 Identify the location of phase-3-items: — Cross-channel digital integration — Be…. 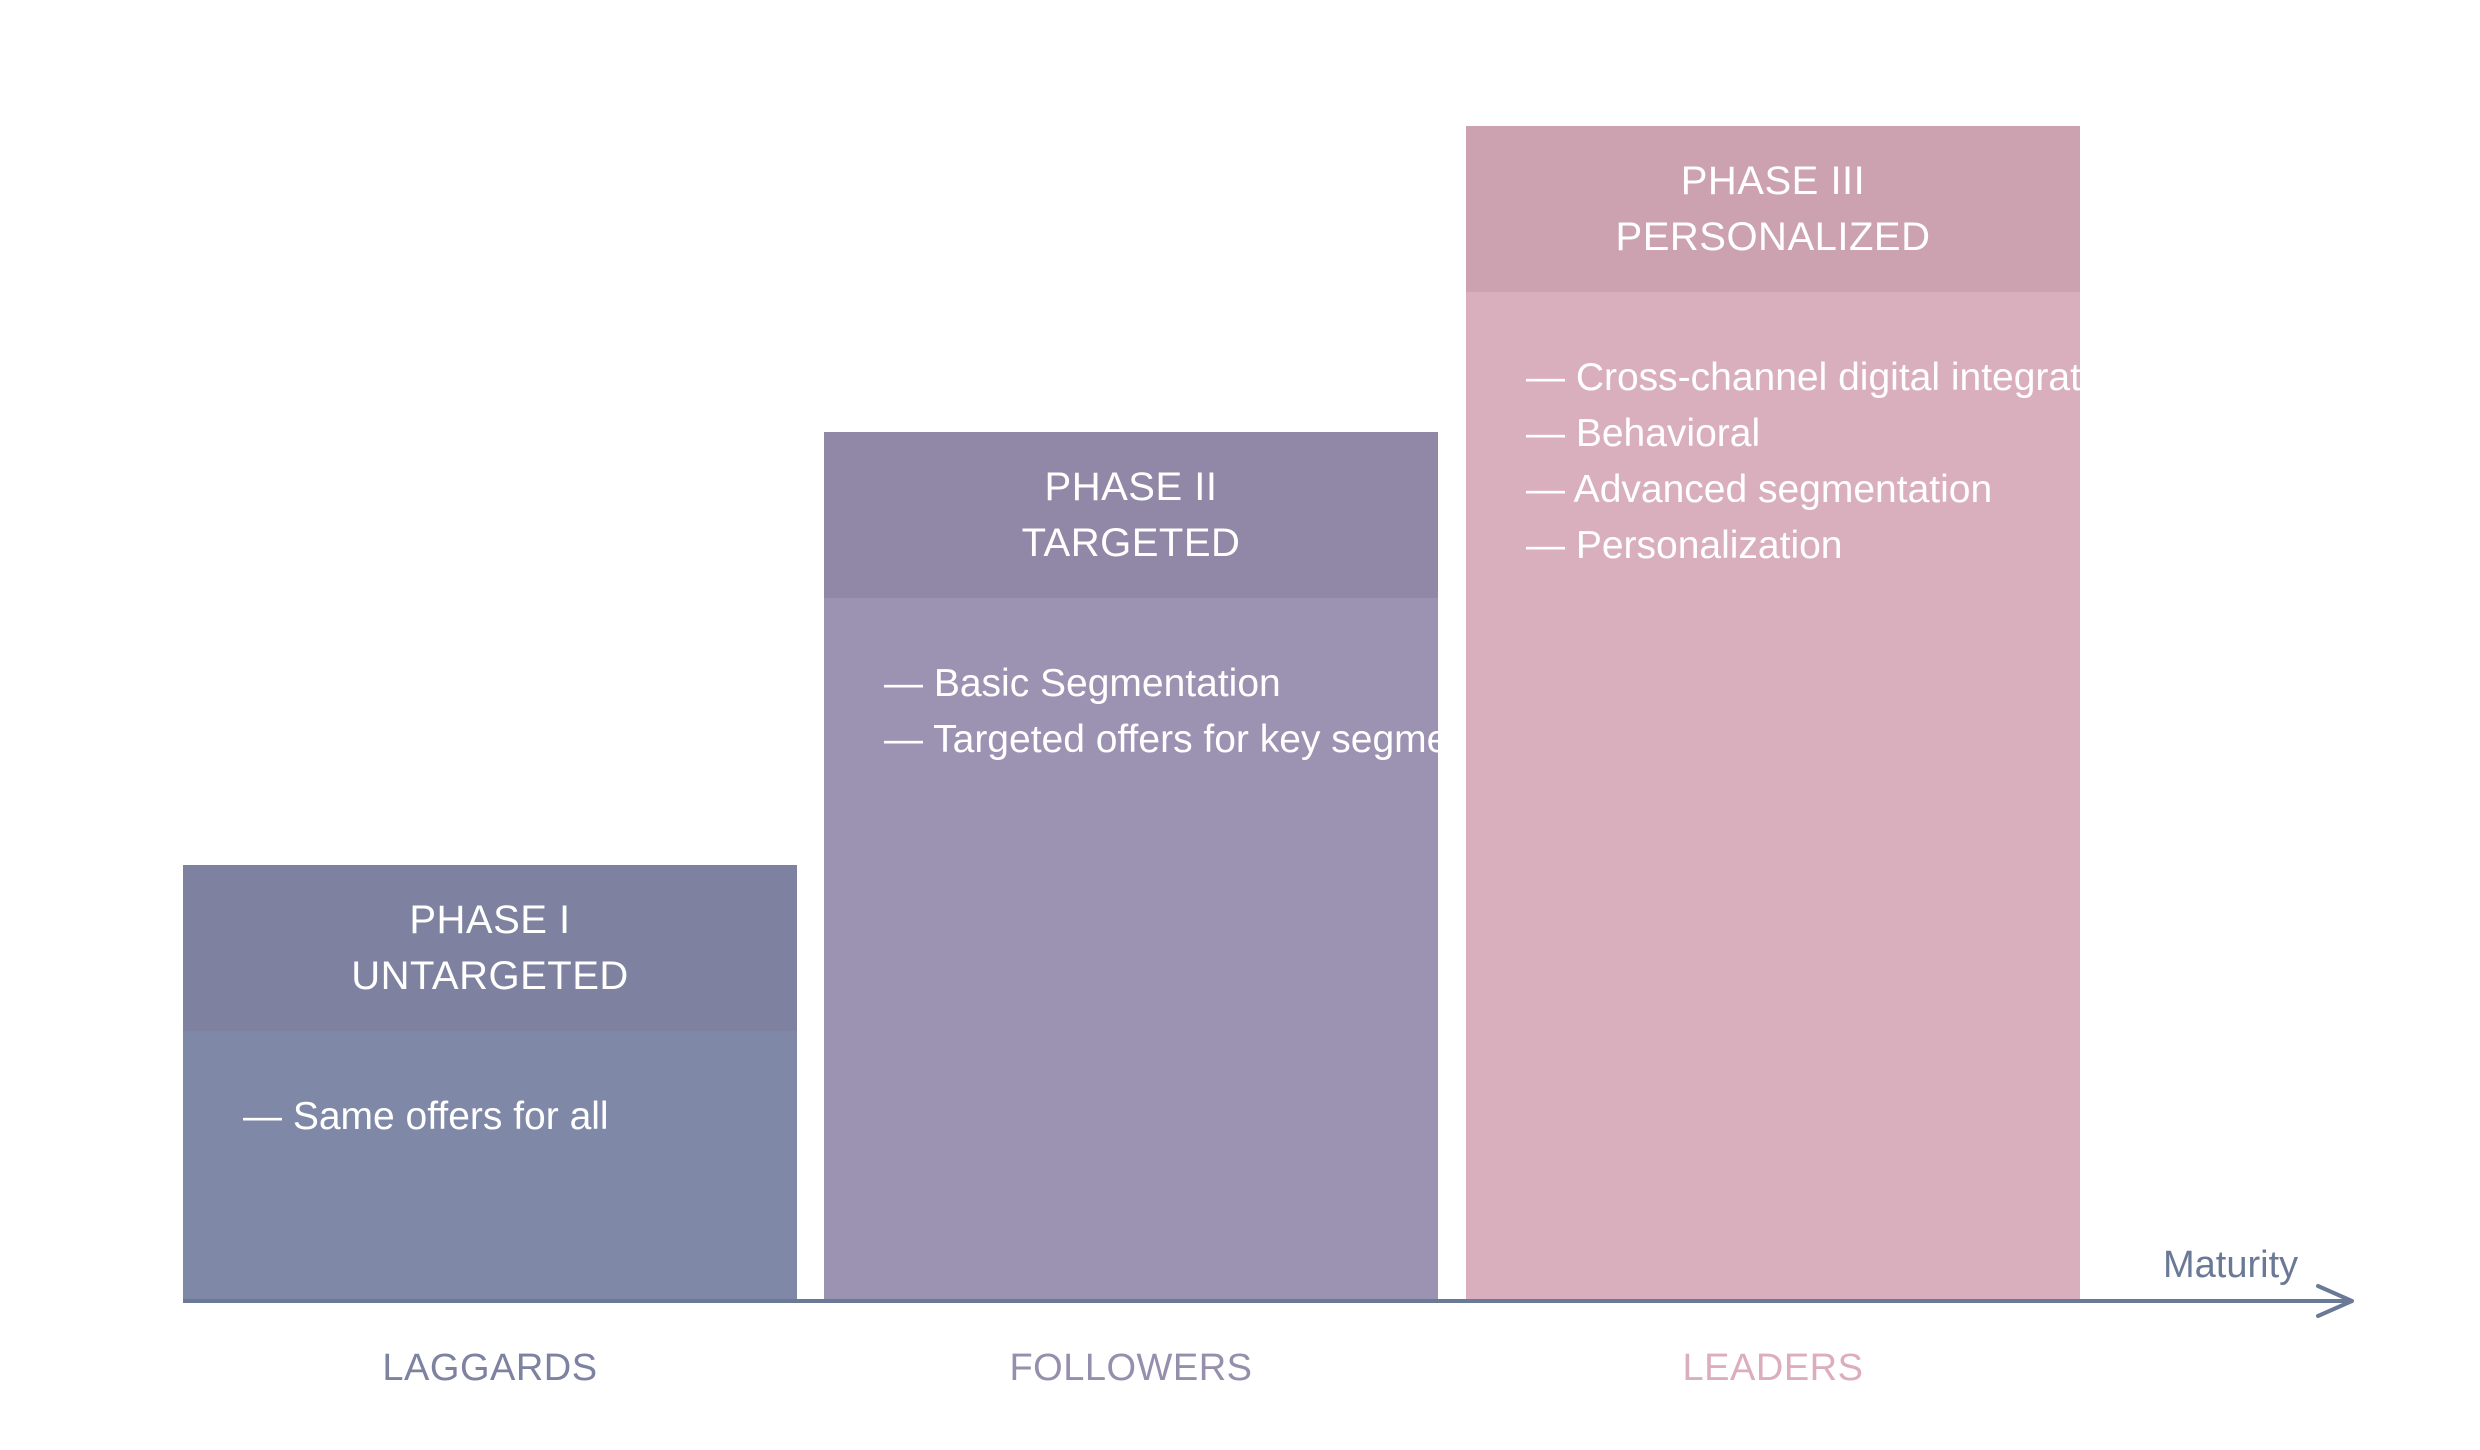
(1799, 433).